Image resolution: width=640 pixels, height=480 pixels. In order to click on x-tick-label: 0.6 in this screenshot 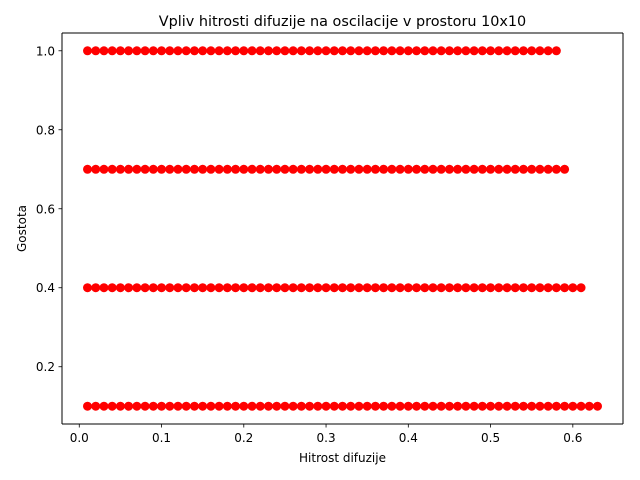, I will do `click(572, 438)`.